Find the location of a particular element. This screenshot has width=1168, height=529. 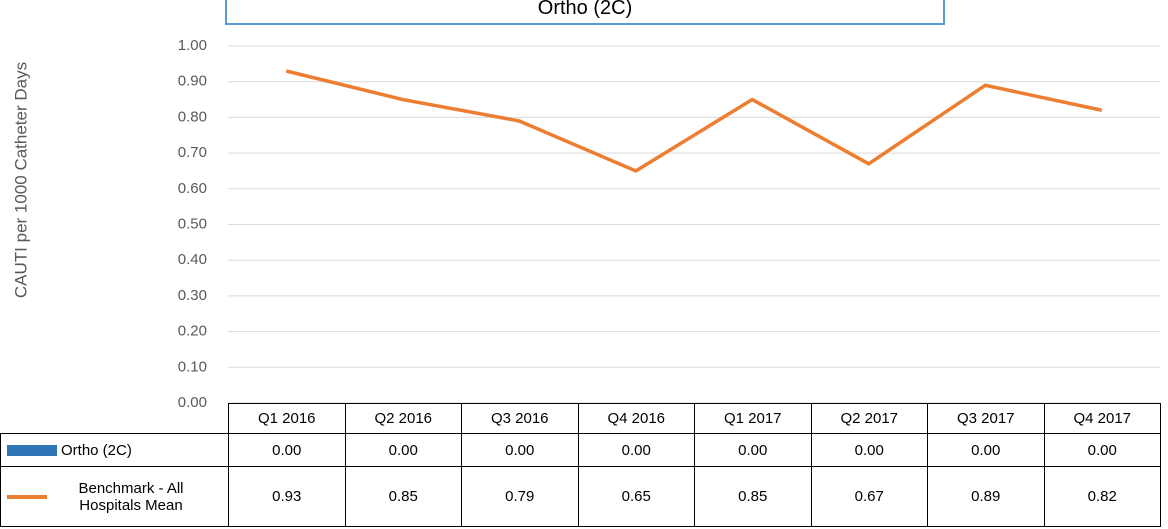

y-tick-label: 0.10 is located at coordinates (192, 366).